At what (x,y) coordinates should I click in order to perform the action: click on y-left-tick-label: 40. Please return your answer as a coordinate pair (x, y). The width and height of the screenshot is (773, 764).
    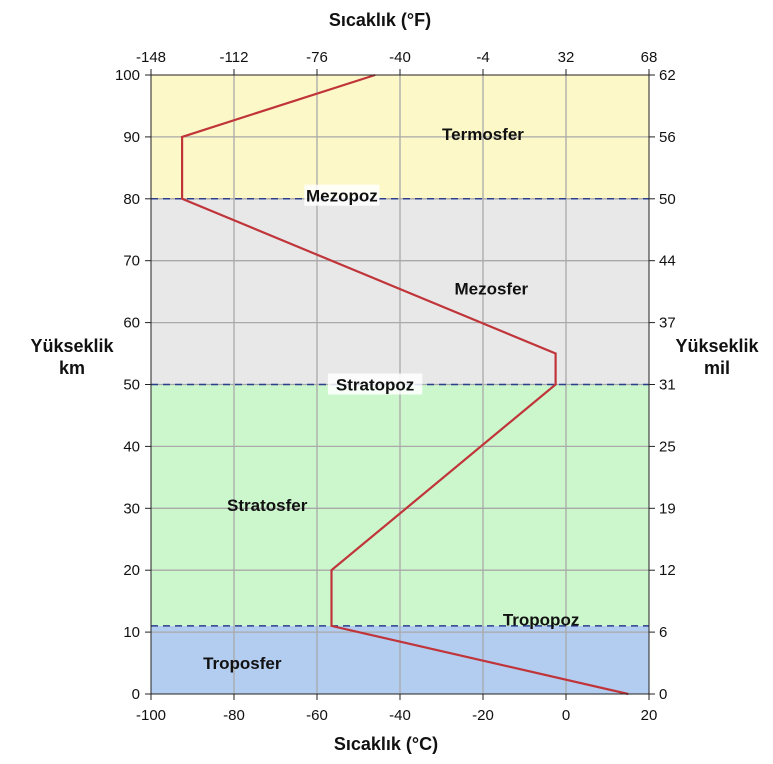
    Looking at the image, I should click on (131, 446).